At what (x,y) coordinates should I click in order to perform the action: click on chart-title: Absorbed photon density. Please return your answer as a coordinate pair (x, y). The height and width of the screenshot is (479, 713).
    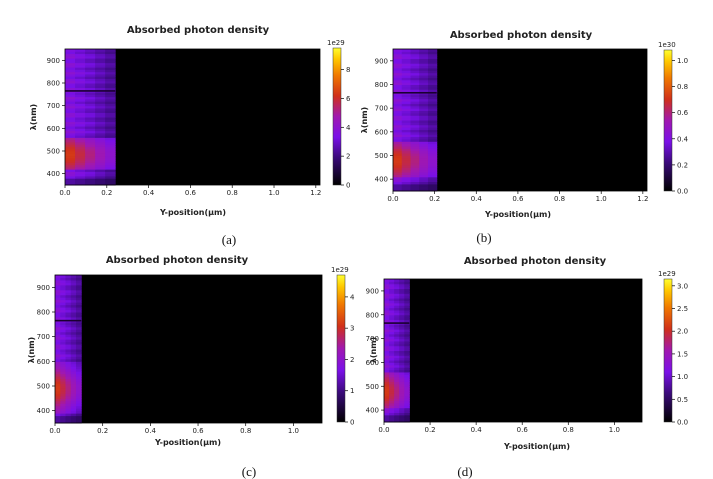
    Looking at the image, I should click on (198, 30).